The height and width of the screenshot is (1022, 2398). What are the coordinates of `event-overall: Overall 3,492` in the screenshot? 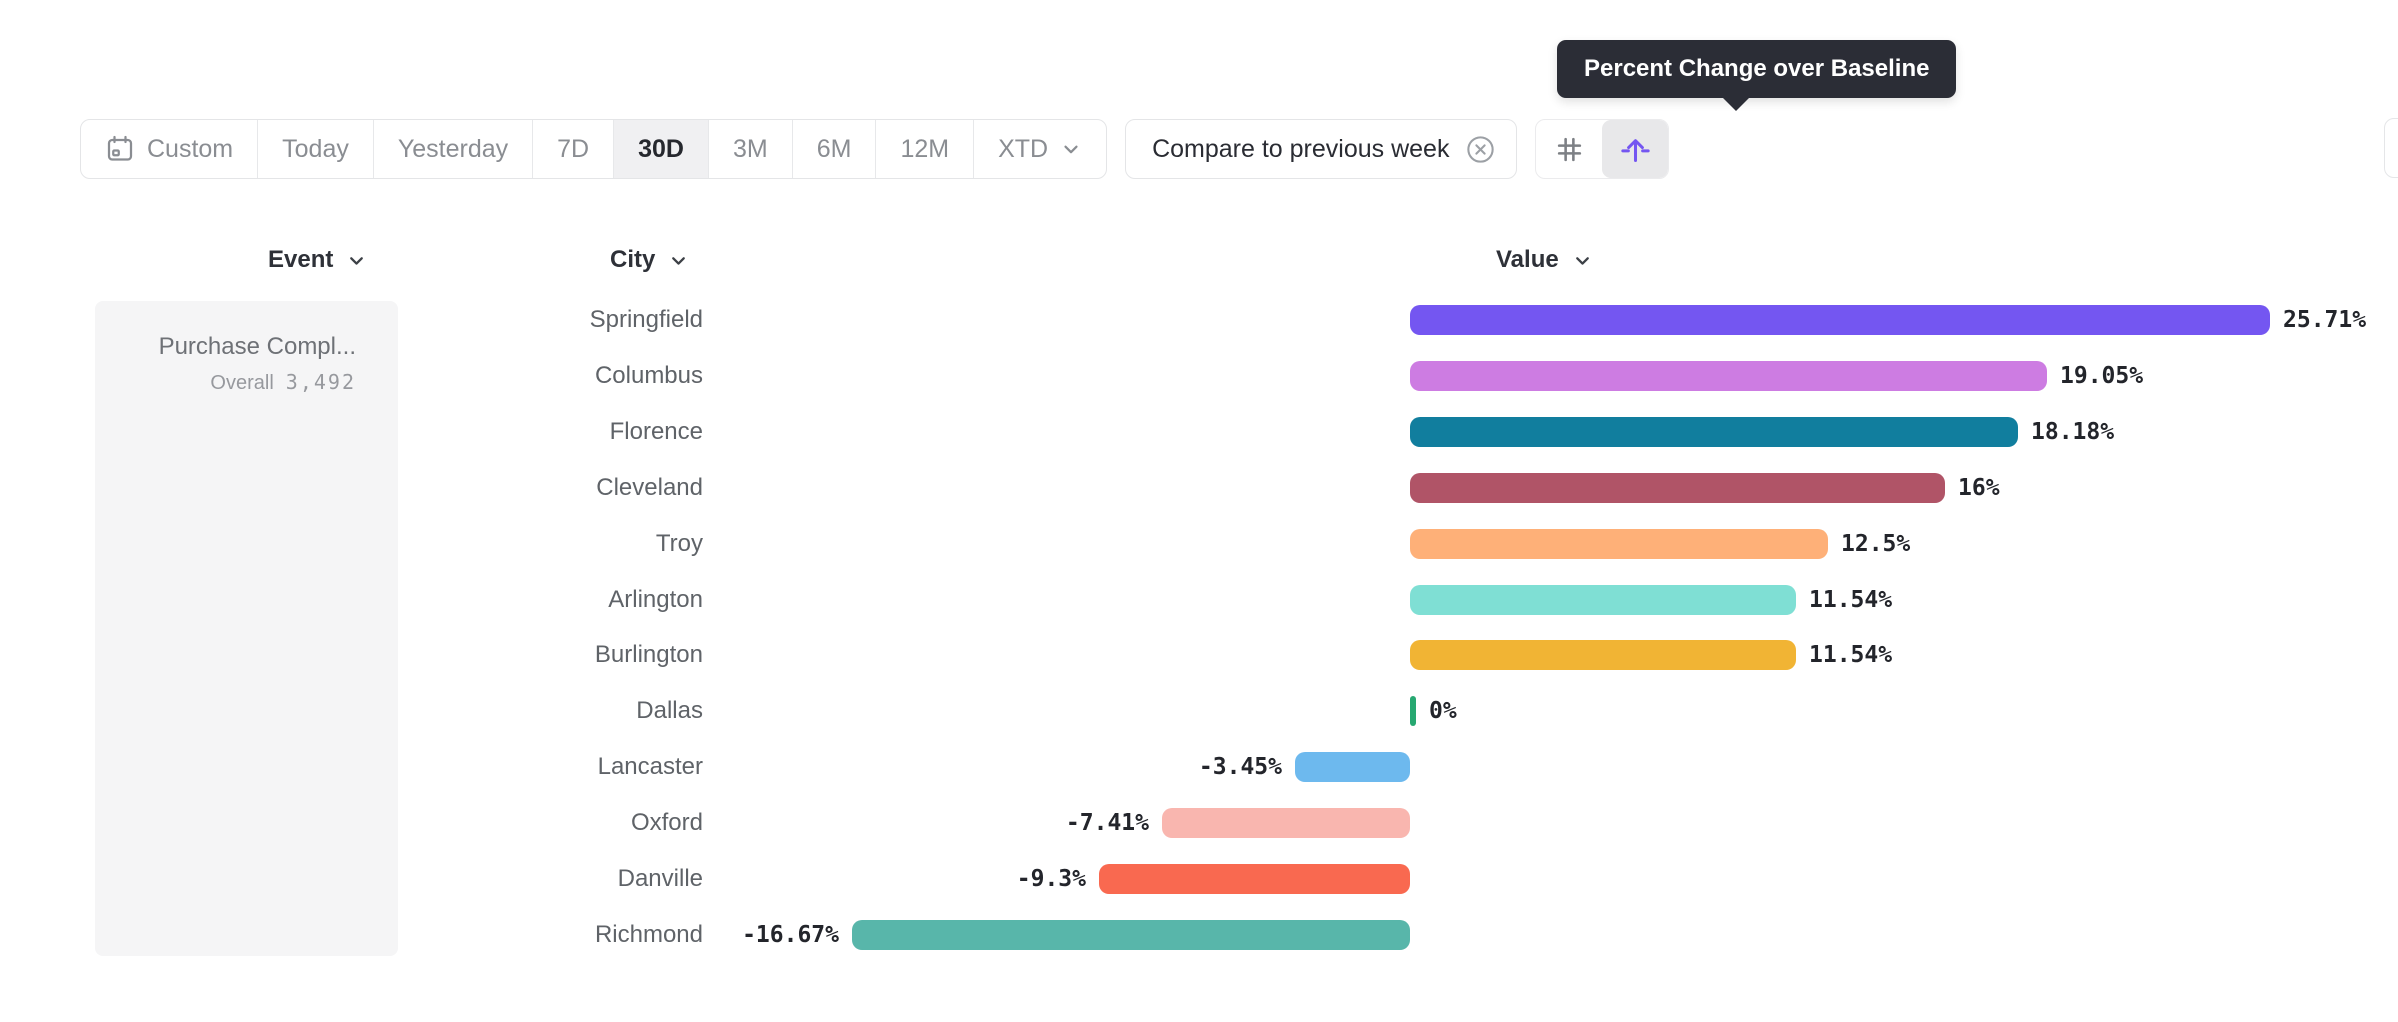 It's located at (235, 382).